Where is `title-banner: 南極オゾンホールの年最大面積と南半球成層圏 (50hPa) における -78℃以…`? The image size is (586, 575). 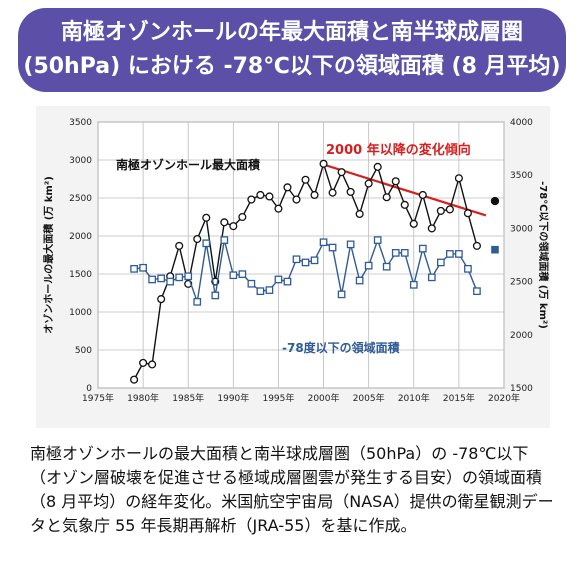
title-banner: 南極オゾンホールの年最大面積と南半球成層圏 (50hPa) における -78℃以… is located at coordinates (292, 50).